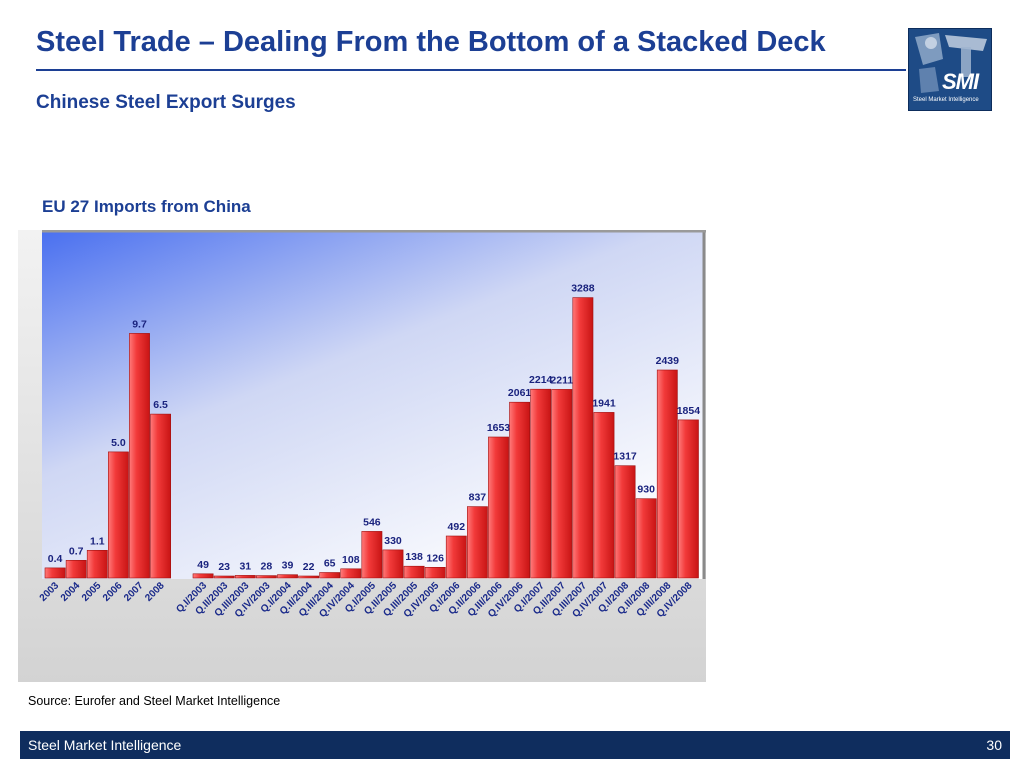 The image size is (1024, 768). I want to click on data-label: 65, so click(330, 564).